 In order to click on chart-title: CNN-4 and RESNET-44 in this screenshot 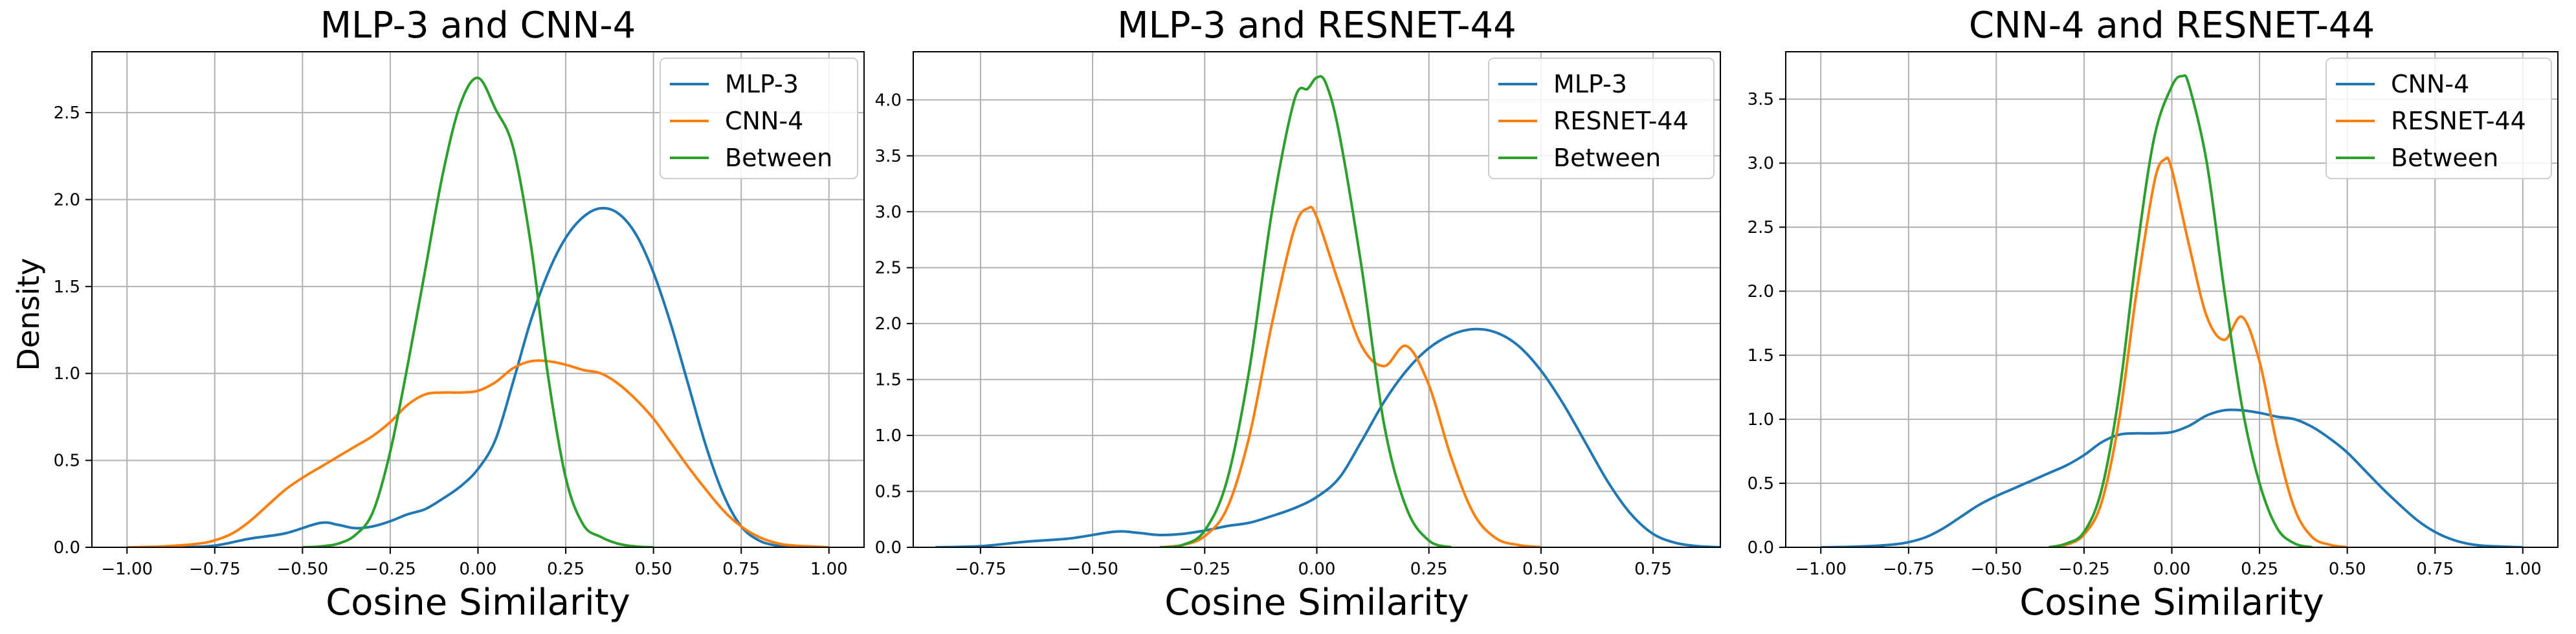, I will do `click(2172, 26)`.